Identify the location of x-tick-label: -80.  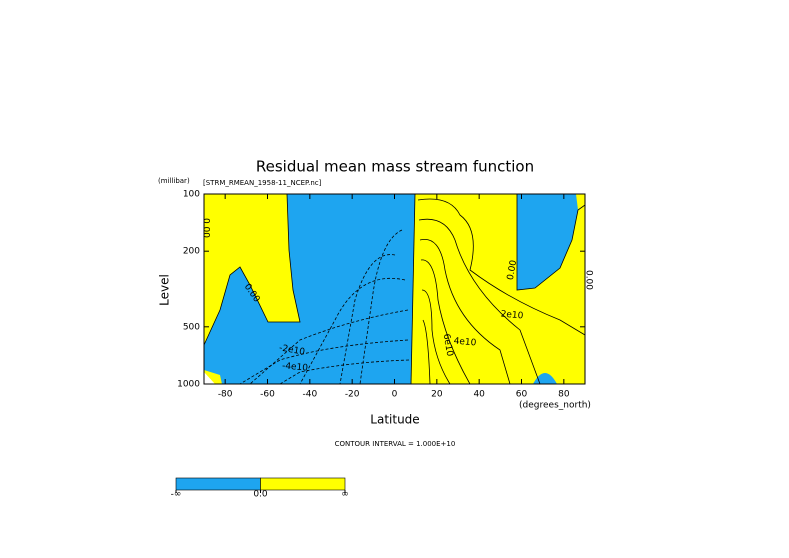
(225, 395).